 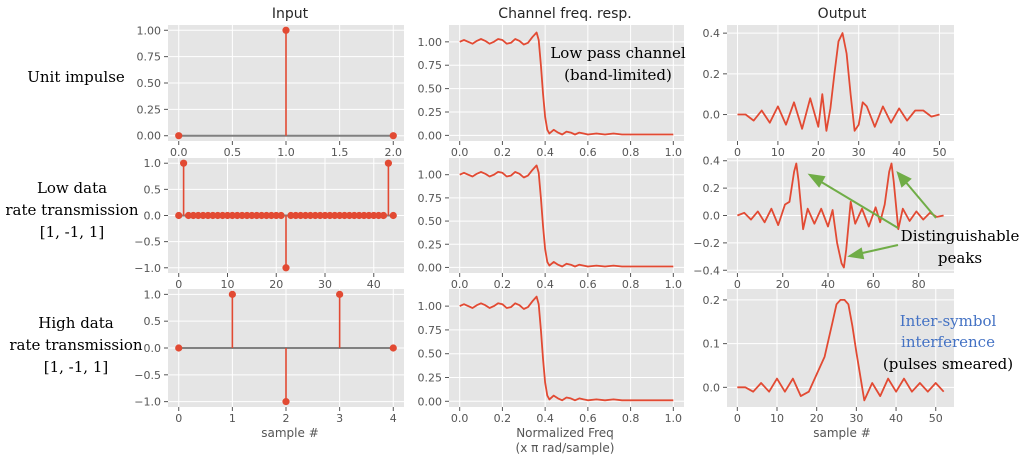 I want to click on row-label-line: High data, so click(x=75, y=323).